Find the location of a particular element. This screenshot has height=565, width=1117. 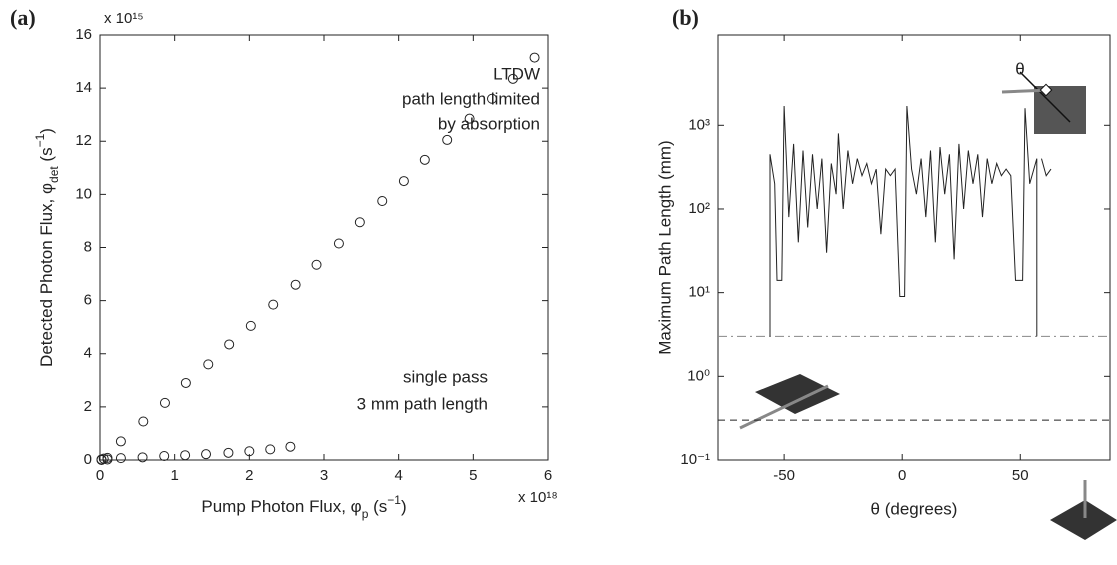

x-tick-label: 4 is located at coordinates (398, 475).